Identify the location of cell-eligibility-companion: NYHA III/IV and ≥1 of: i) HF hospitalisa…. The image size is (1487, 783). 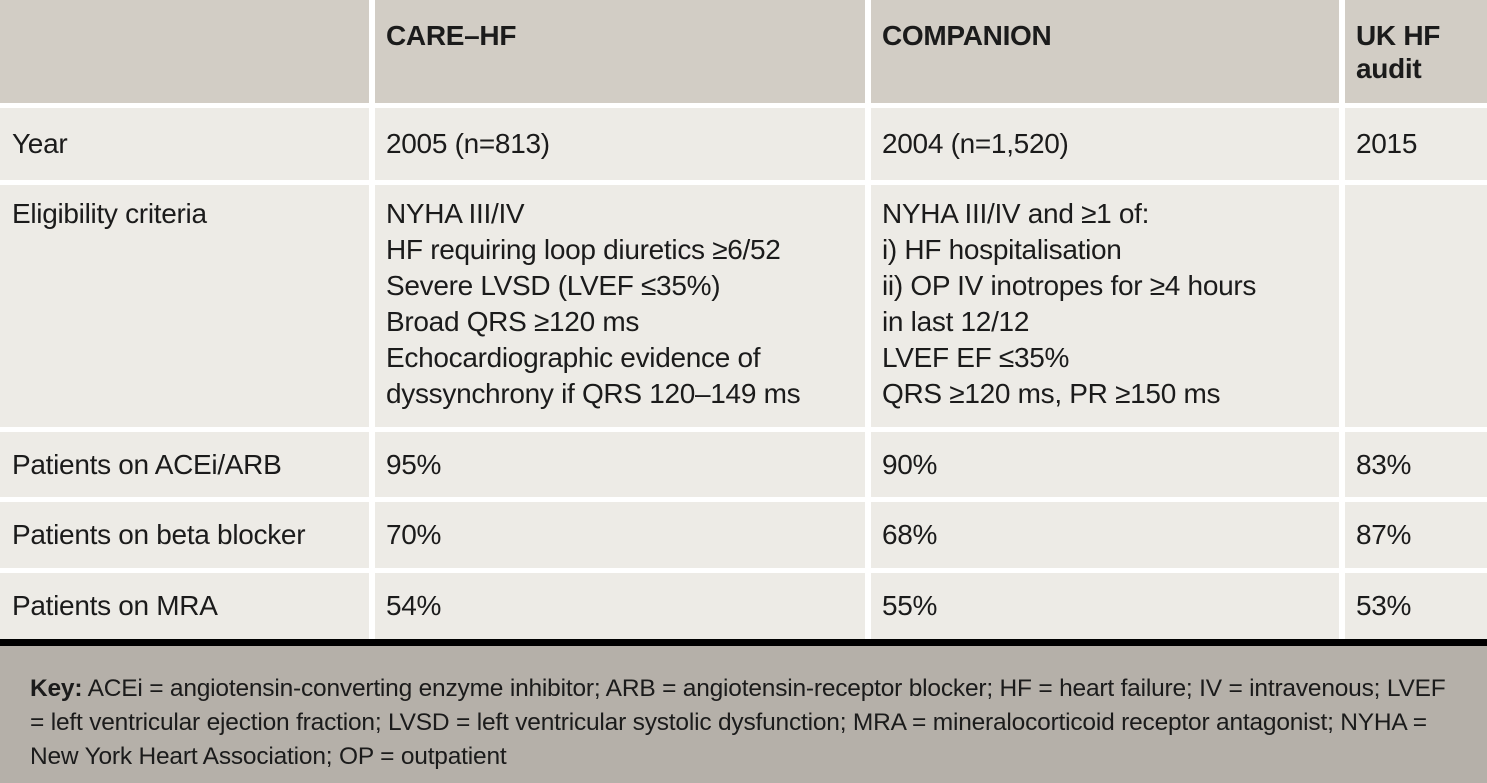
(1105, 306).